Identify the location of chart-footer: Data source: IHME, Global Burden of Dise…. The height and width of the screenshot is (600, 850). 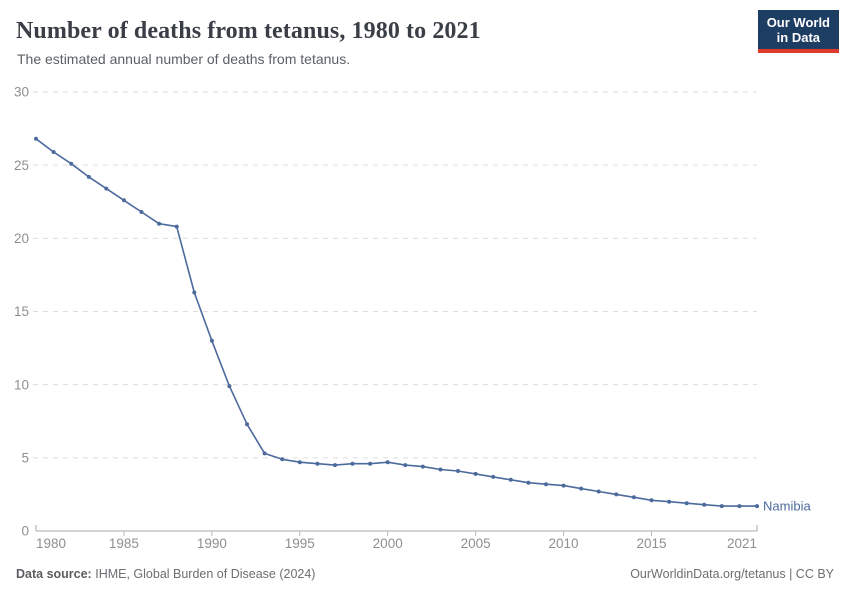
(425, 574).